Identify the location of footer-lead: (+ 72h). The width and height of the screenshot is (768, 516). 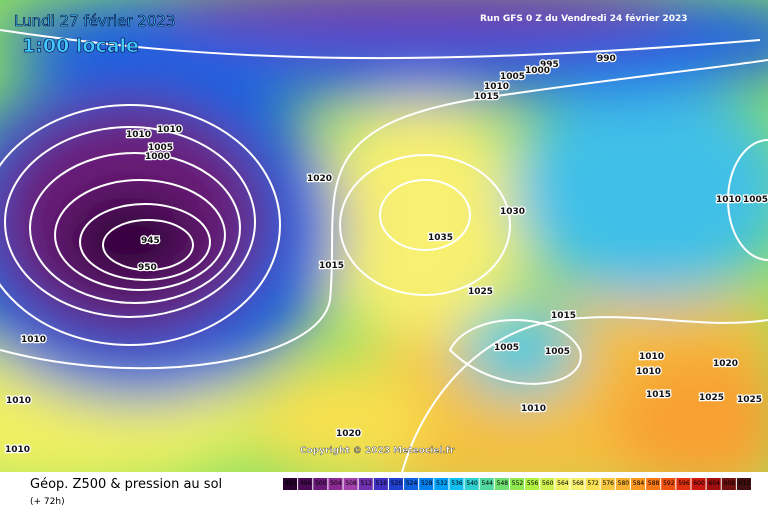
(47, 502).